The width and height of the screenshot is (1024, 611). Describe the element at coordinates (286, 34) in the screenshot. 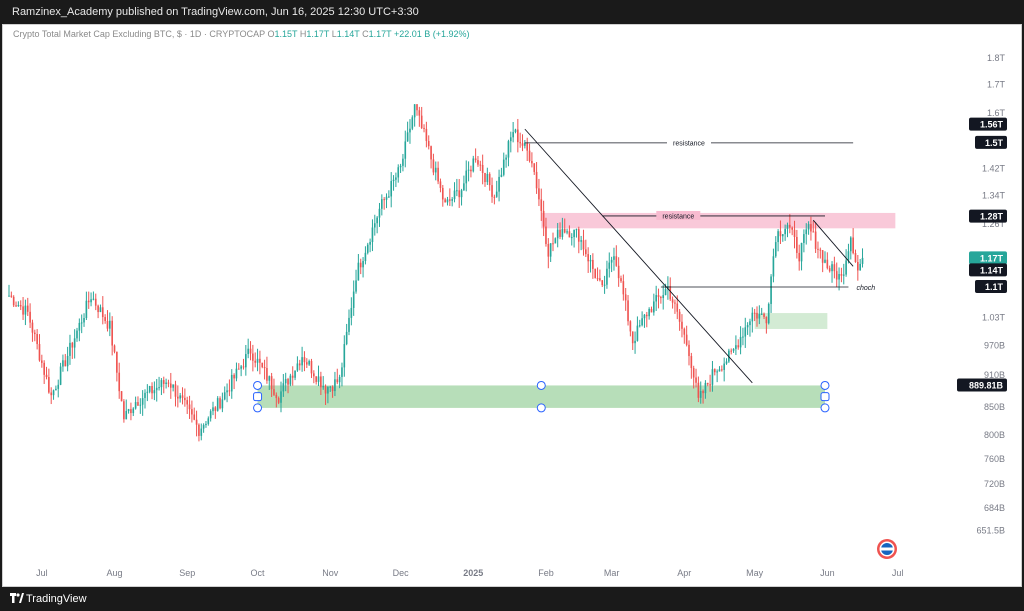

I see `open-value: 1.15T` at that location.